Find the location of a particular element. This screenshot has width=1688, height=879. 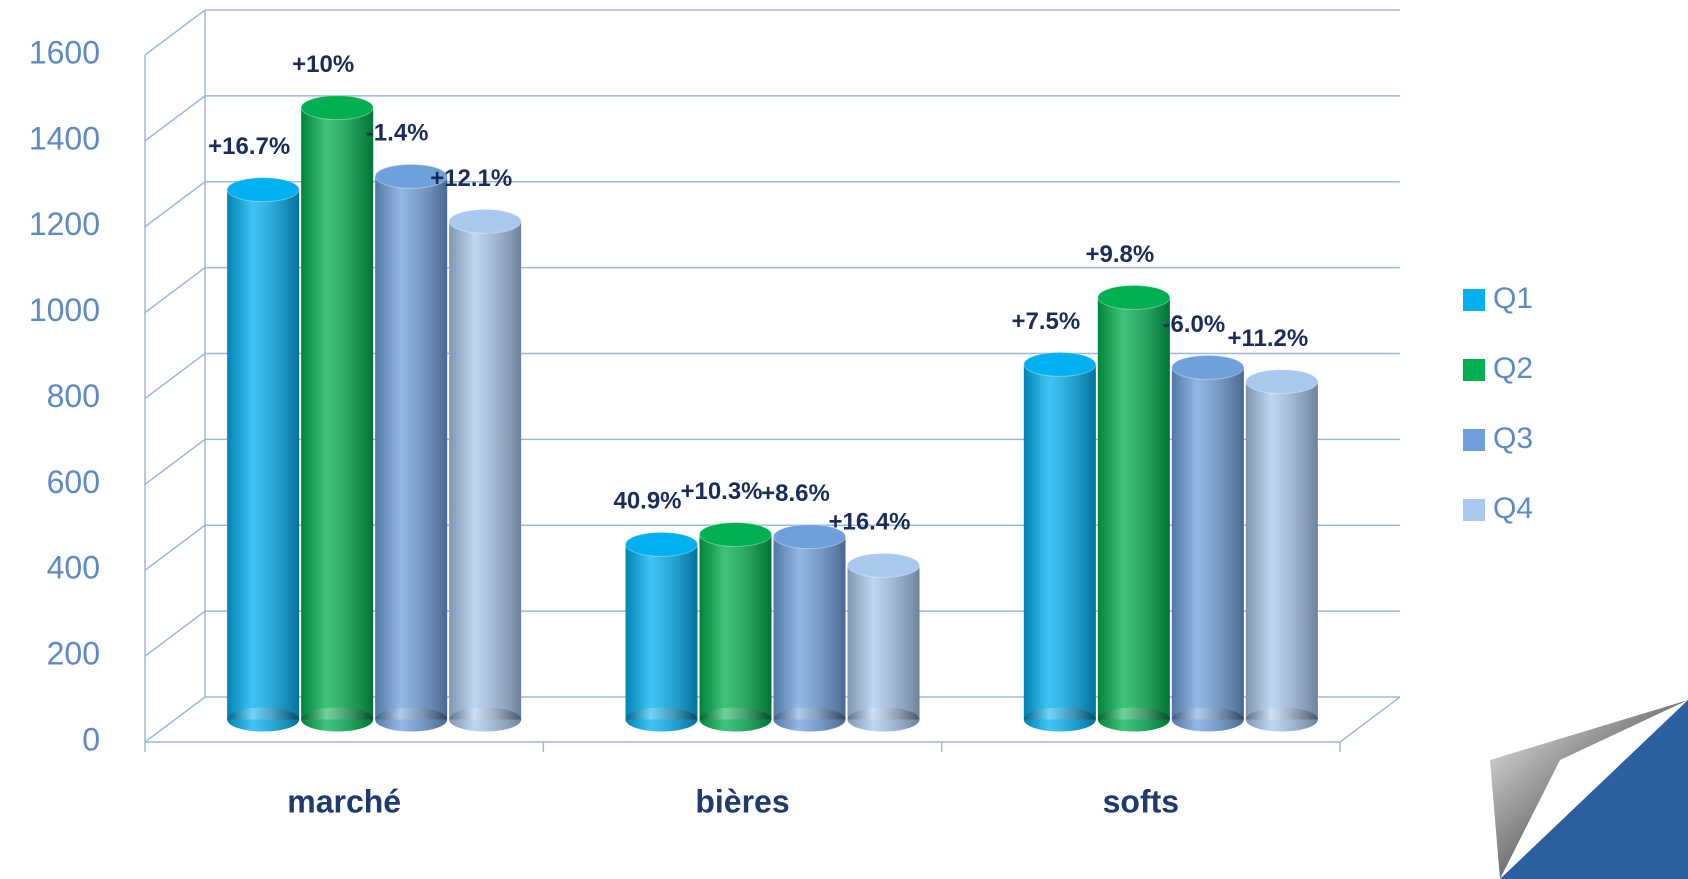

decoration is located at coordinates (1589, 789).